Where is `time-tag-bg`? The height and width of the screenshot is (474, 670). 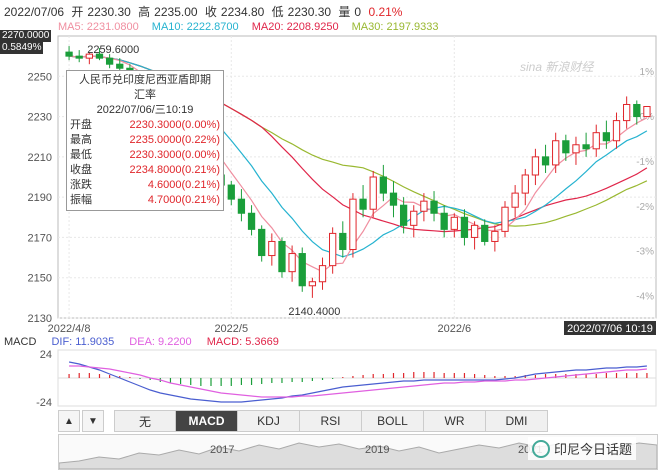
time-tag-bg is located at coordinates (610, 328).